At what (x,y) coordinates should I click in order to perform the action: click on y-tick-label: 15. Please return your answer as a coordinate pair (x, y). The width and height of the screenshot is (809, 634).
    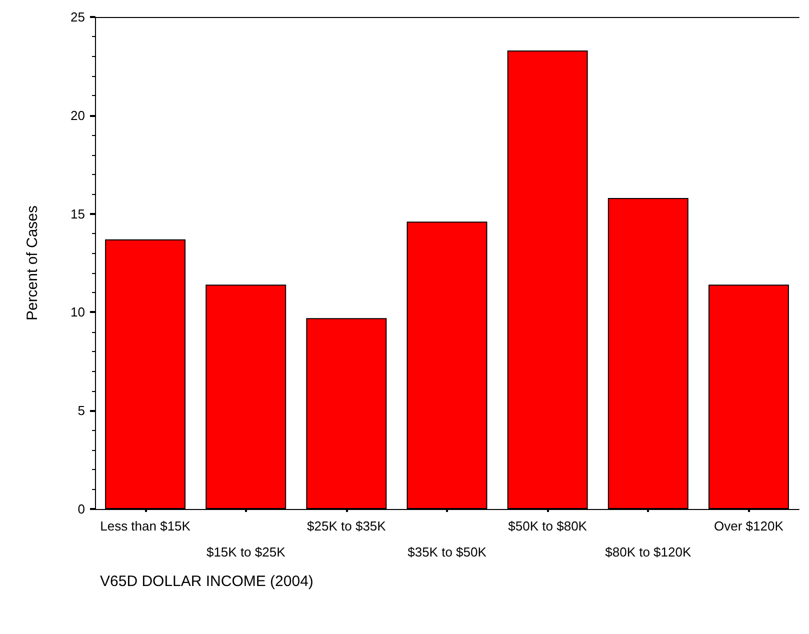
    Looking at the image, I should click on (77, 214).